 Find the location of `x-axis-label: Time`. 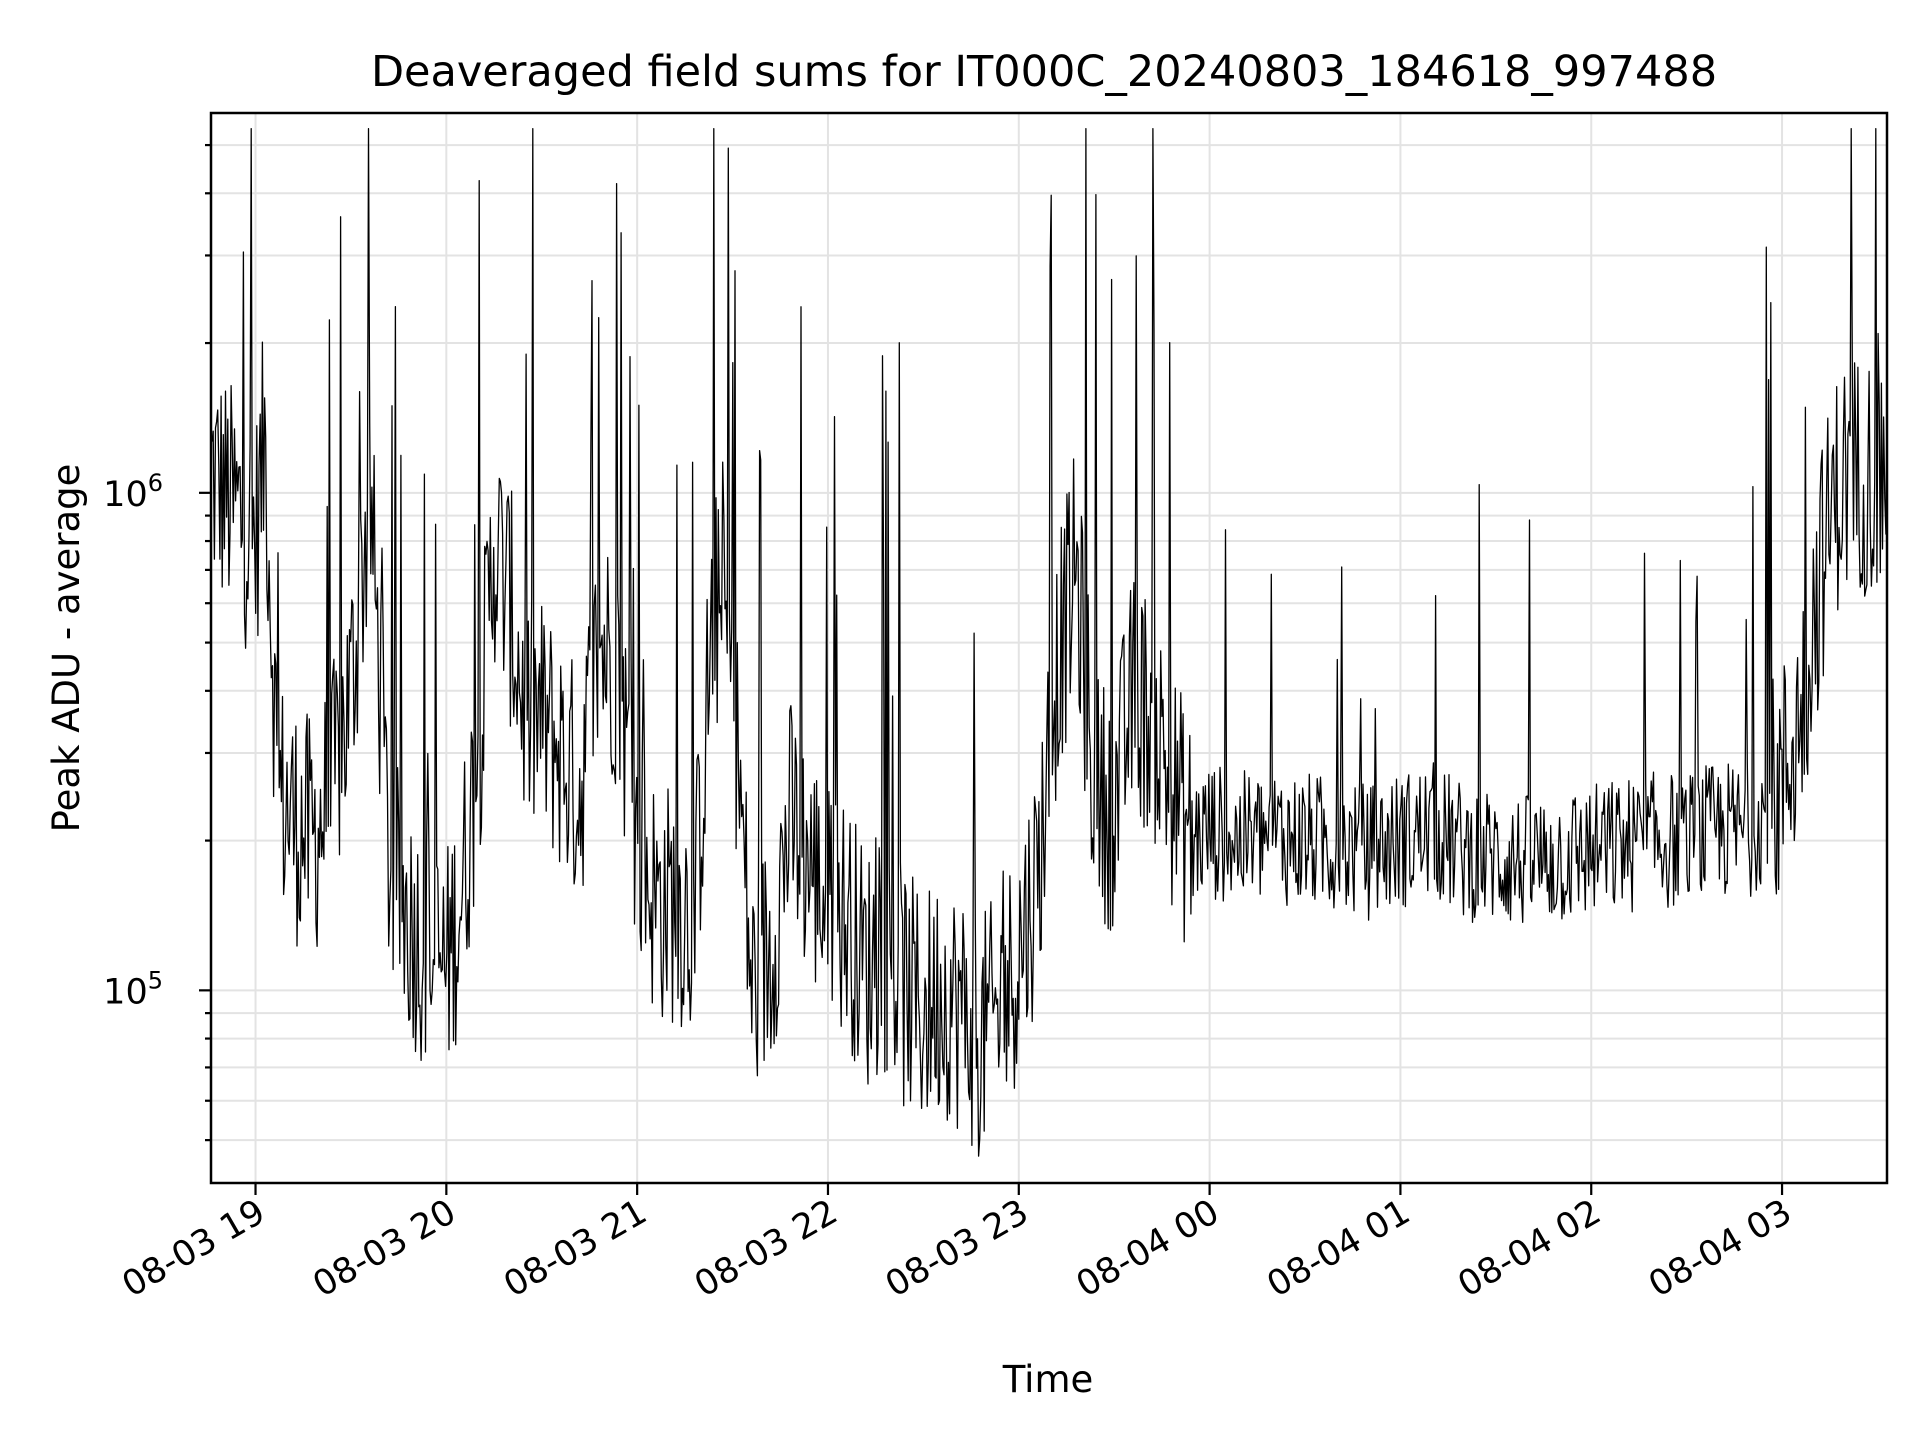

x-axis-label: Time is located at coordinates (1048, 1379).